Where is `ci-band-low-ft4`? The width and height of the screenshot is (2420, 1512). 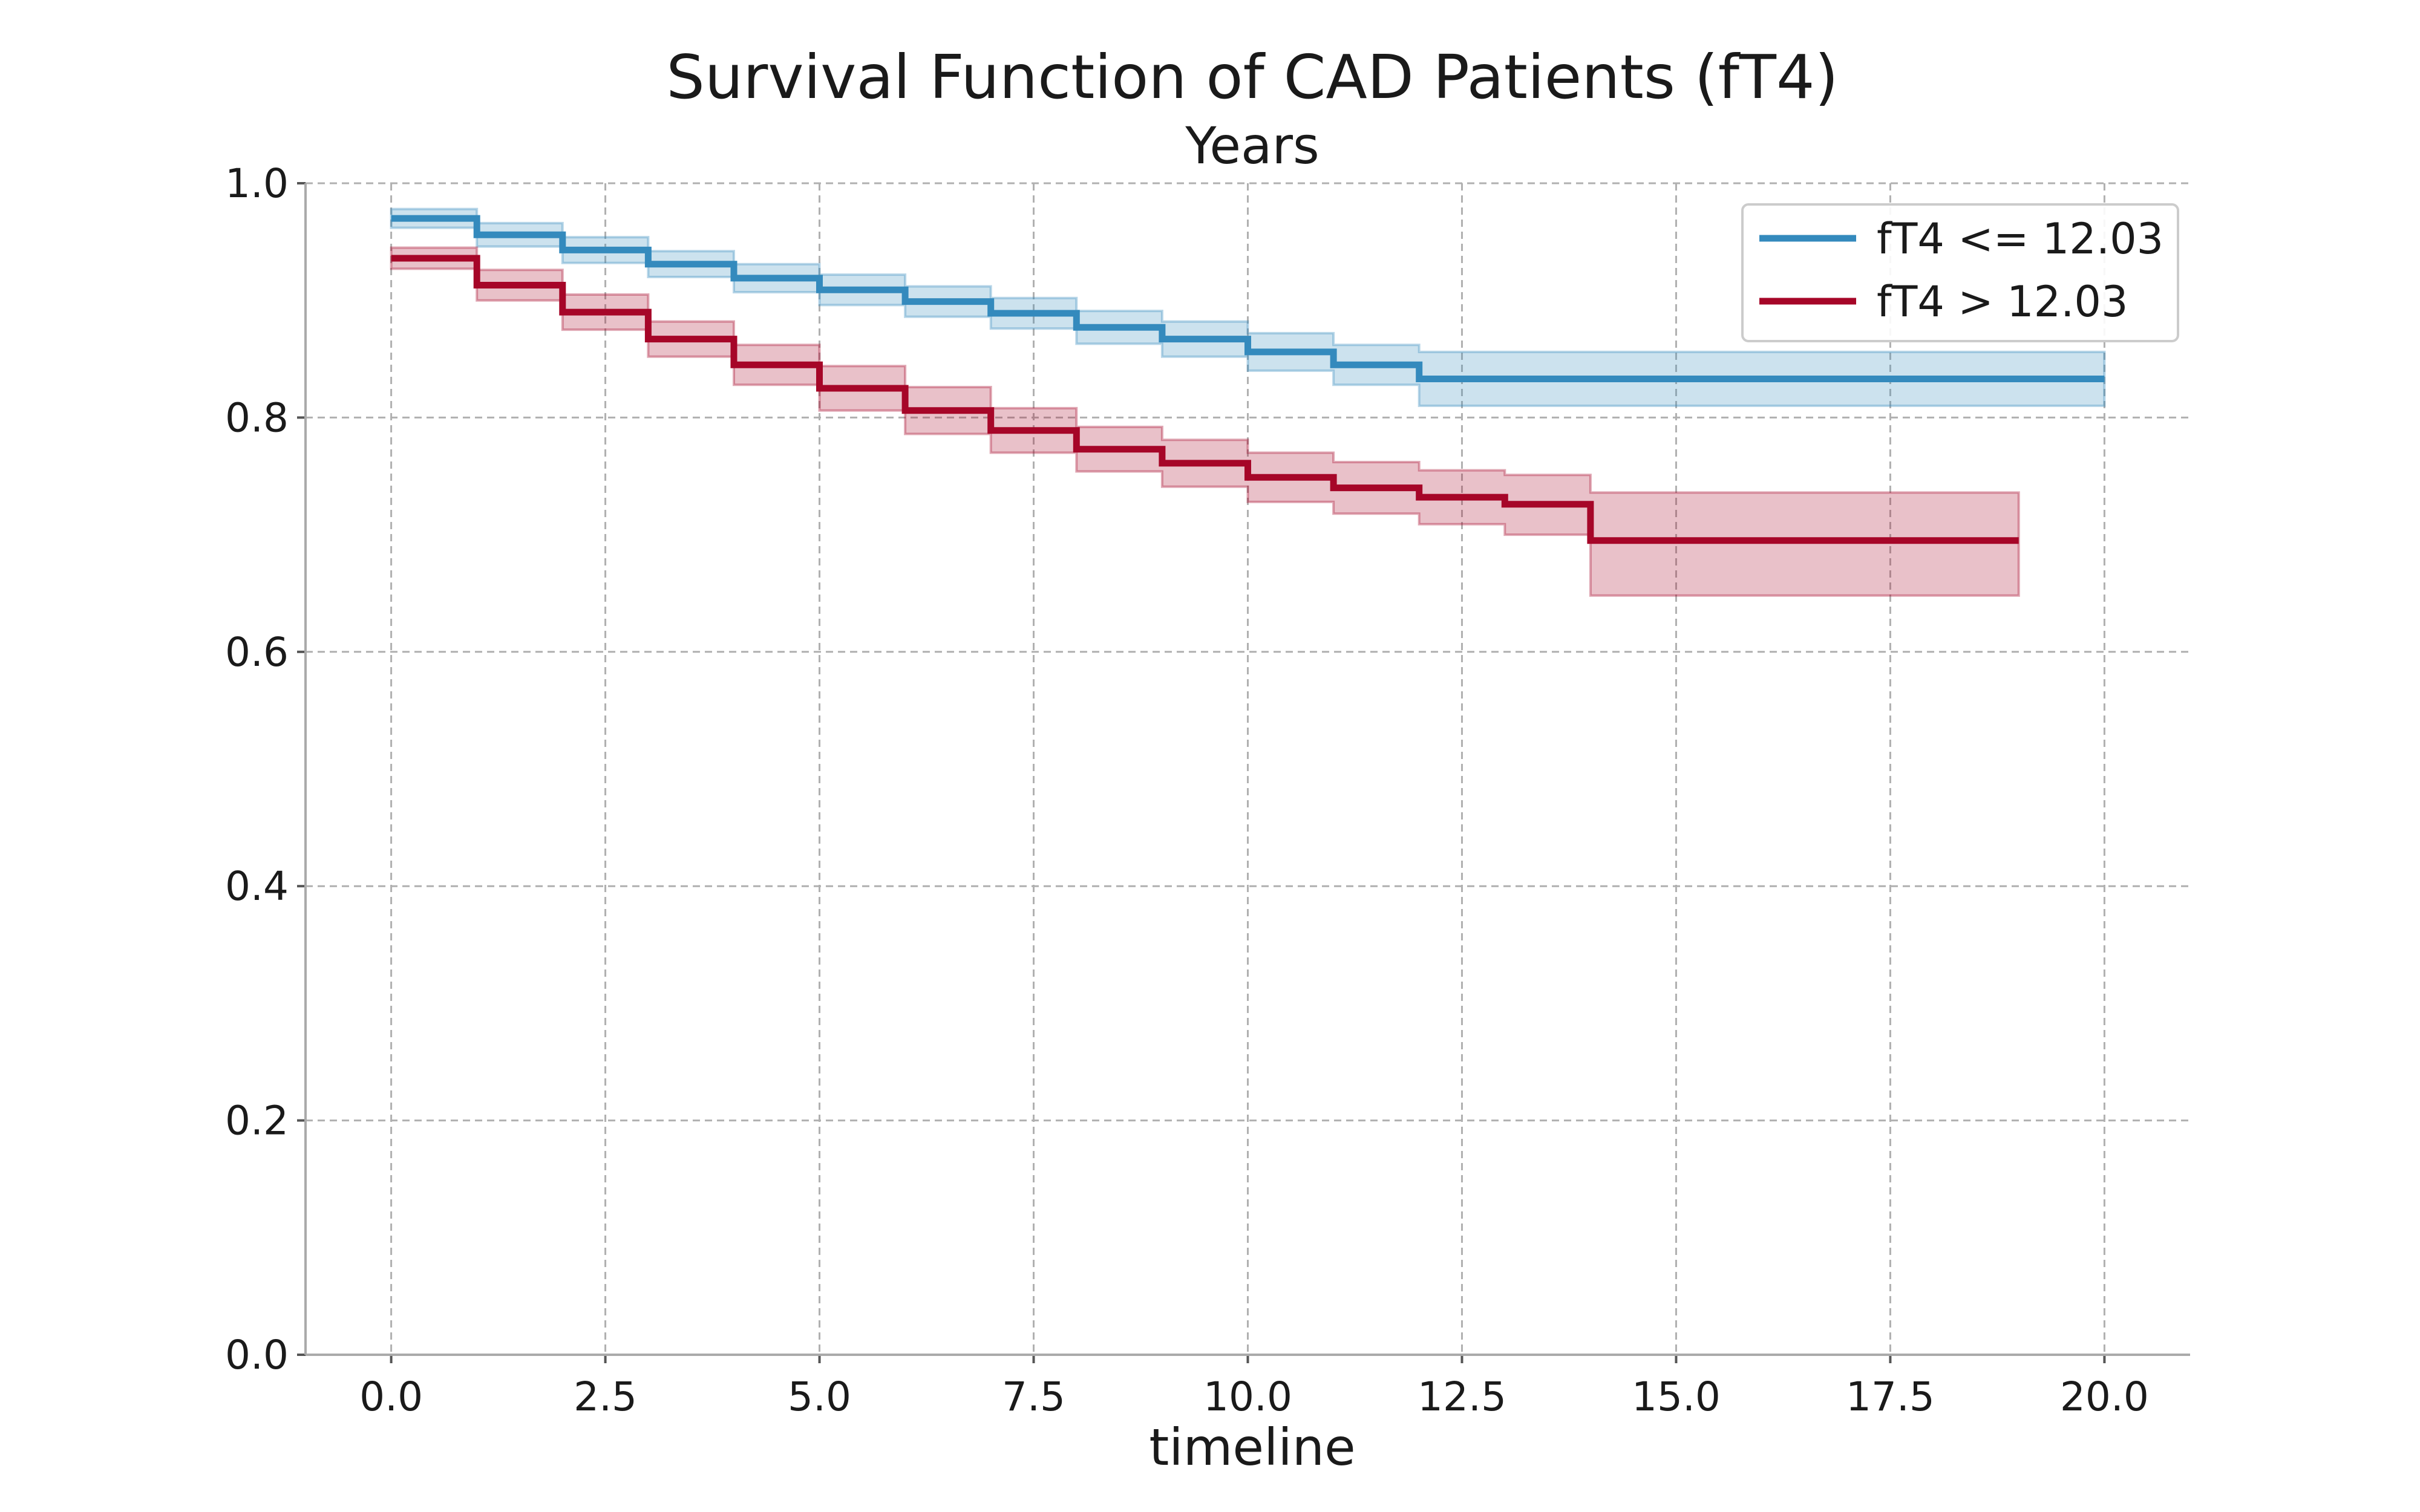 ci-band-low-ft4 is located at coordinates (1248, 307).